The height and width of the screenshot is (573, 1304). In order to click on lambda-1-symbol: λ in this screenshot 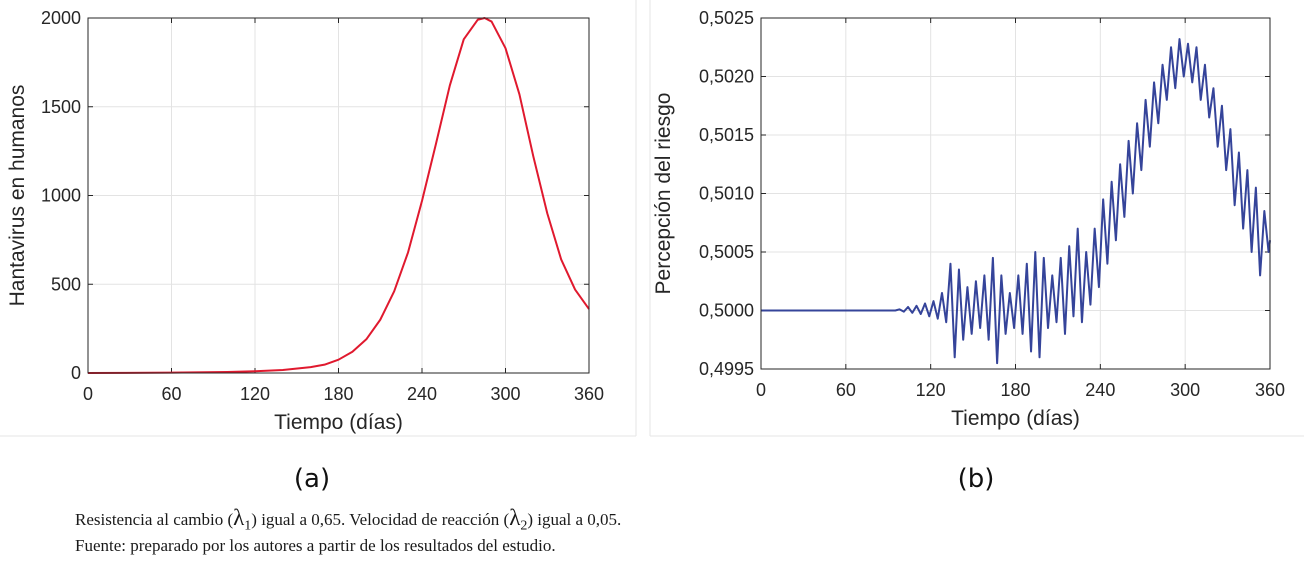, I will do `click(239, 517)`.